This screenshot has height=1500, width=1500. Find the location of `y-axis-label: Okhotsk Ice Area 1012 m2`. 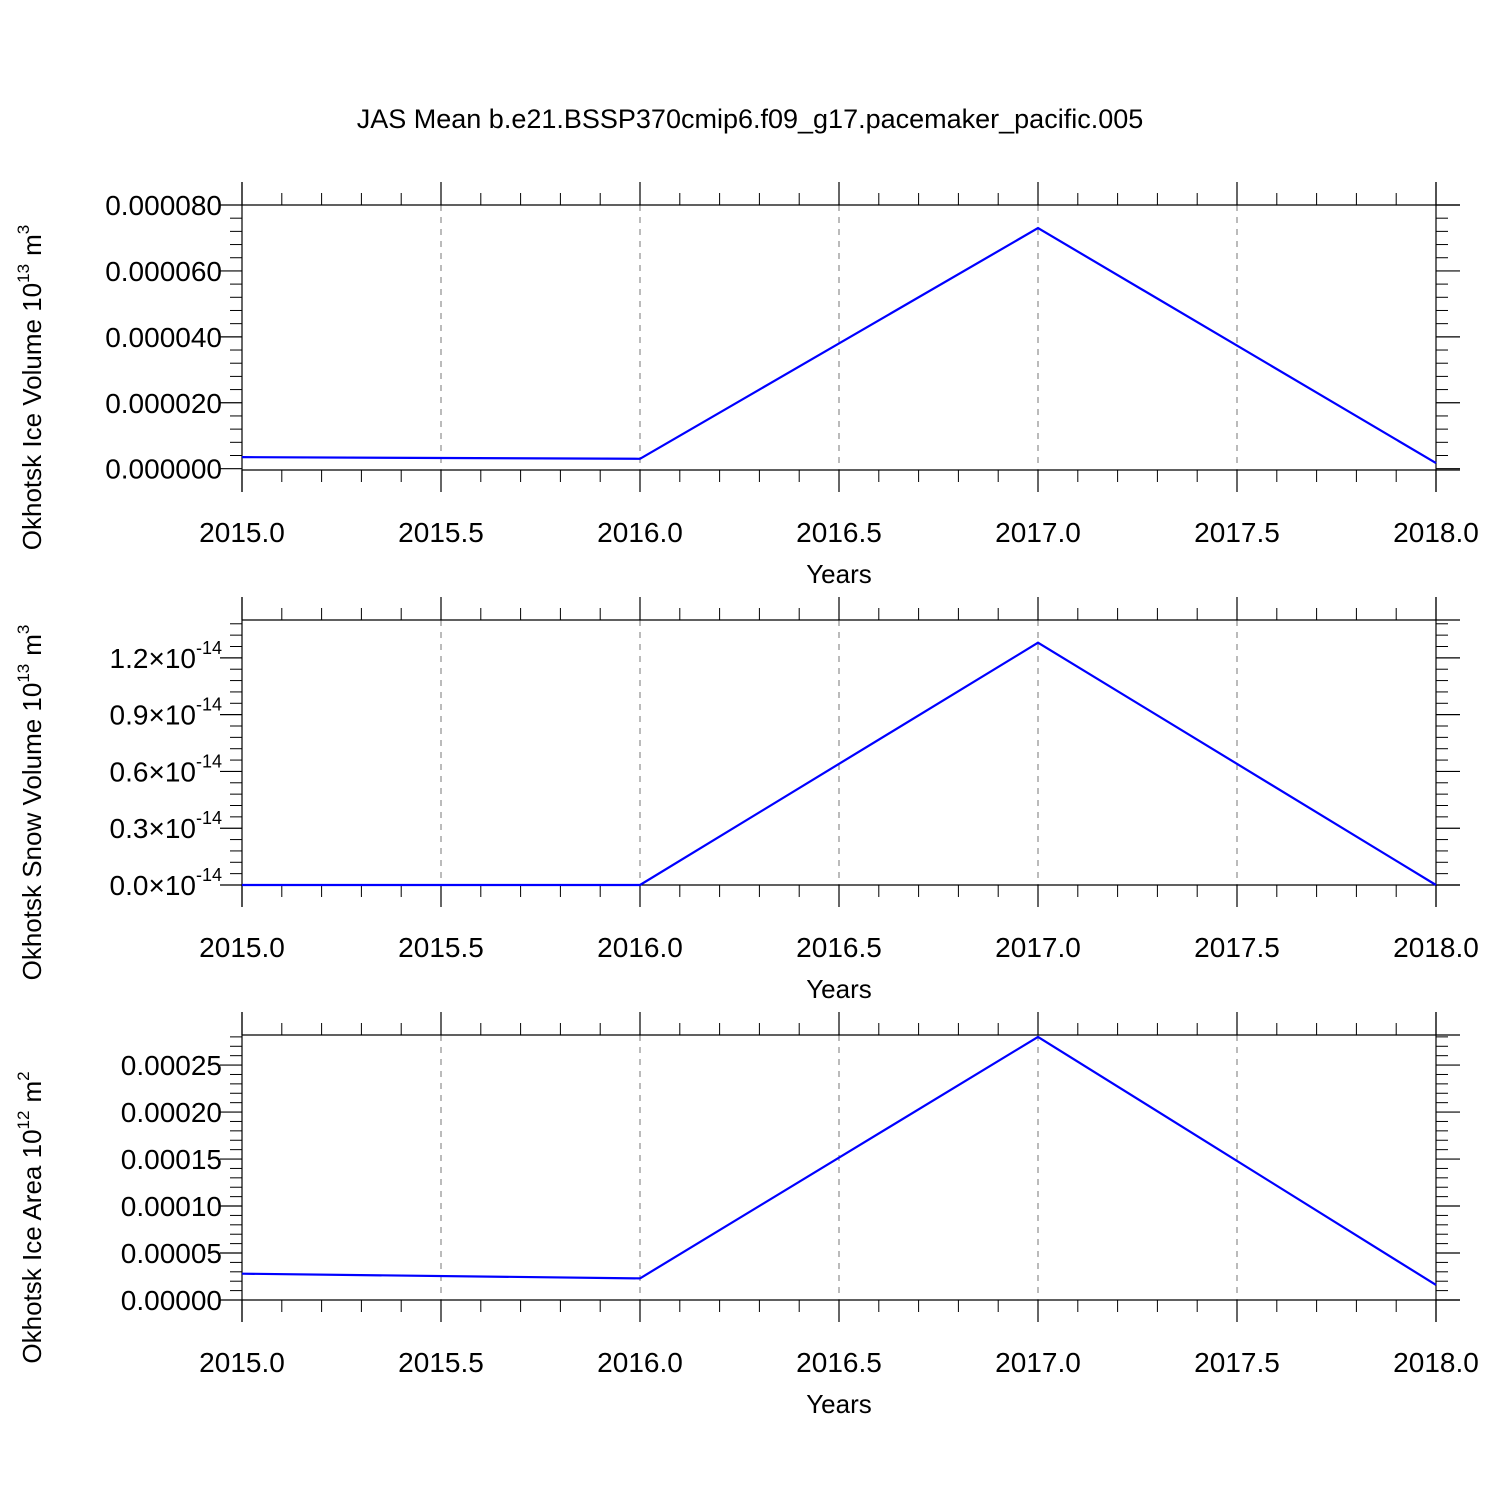

y-axis-label: Okhotsk Ice Area 1012 m2 is located at coordinates (30, 1217).